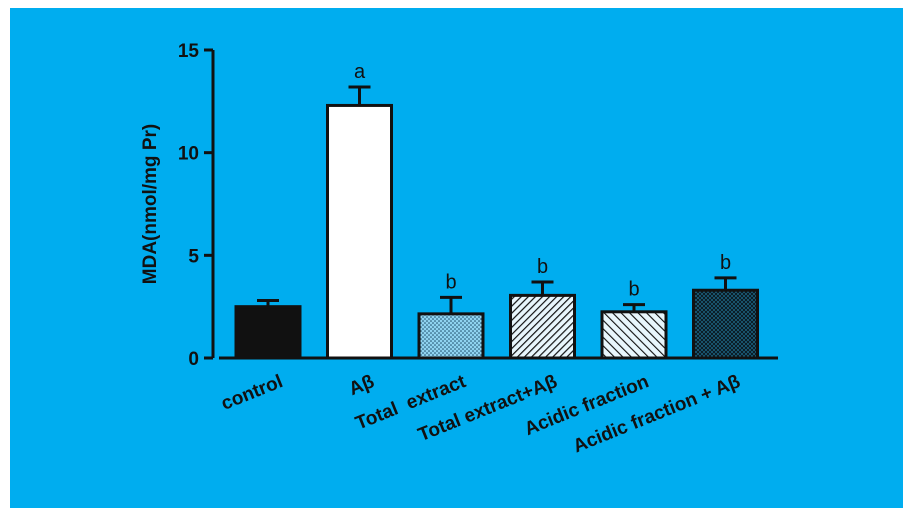 The image size is (915, 519). What do you see at coordinates (361, 385) in the screenshot?
I see `category-label: Aβ` at bounding box center [361, 385].